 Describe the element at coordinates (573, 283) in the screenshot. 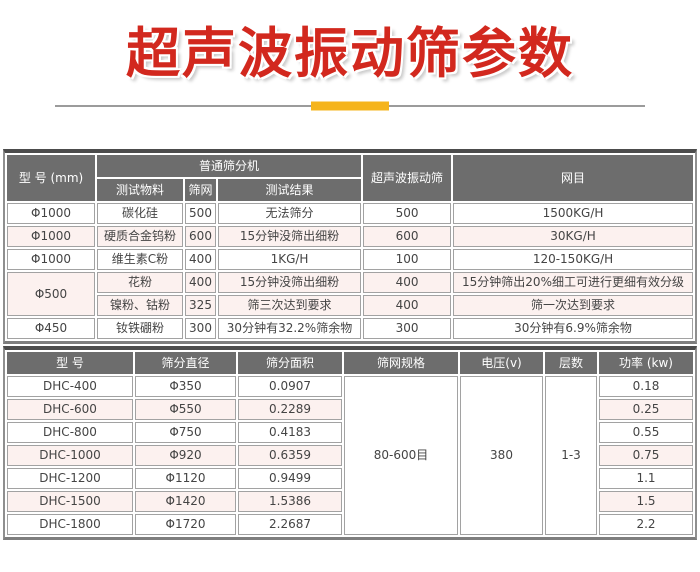

I see `cell-output: 15分钟筛出20%细工可进行更细有效分级` at that location.